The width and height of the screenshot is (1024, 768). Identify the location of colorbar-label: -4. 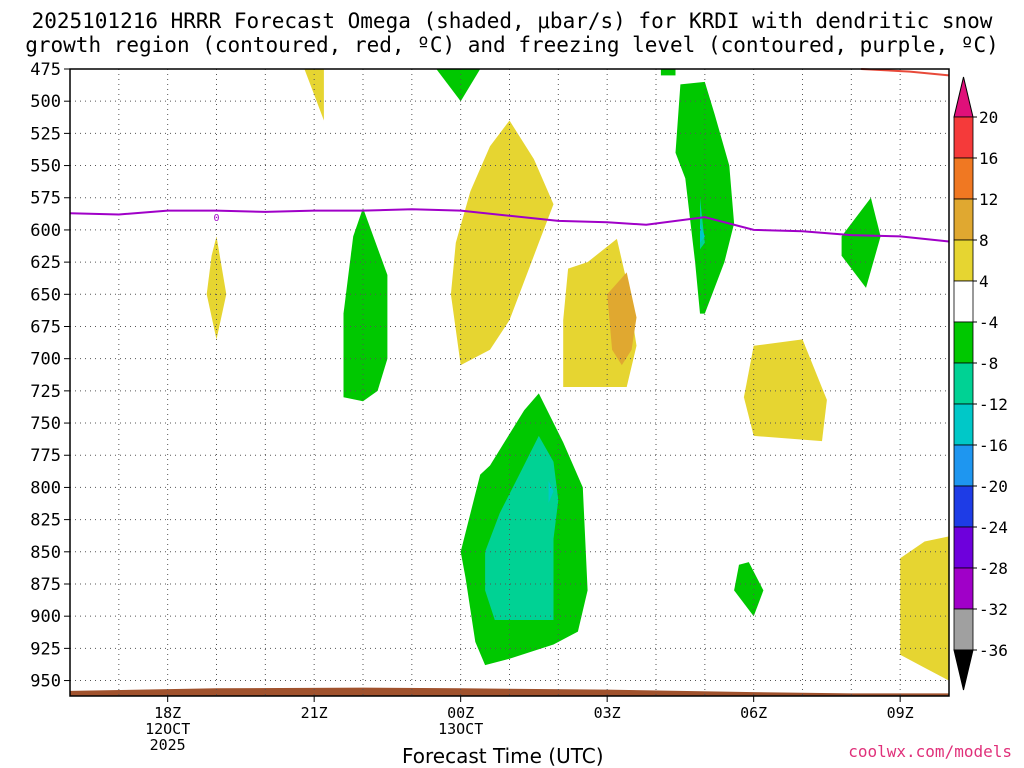
(988, 322).